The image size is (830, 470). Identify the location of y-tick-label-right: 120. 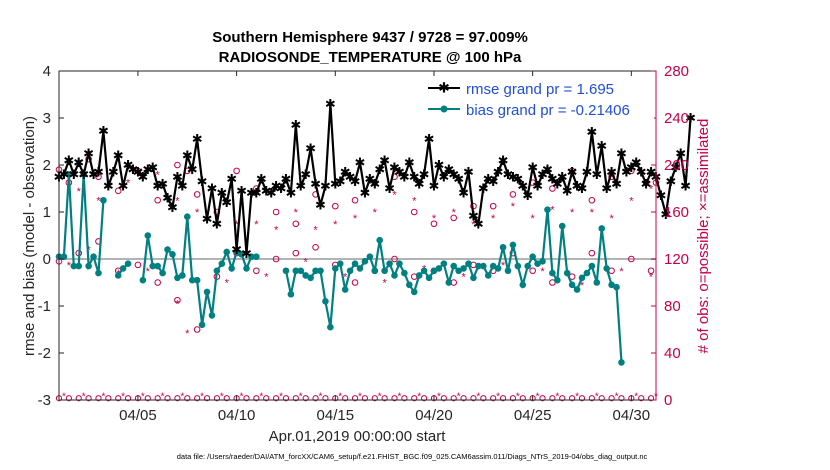
(676, 259).